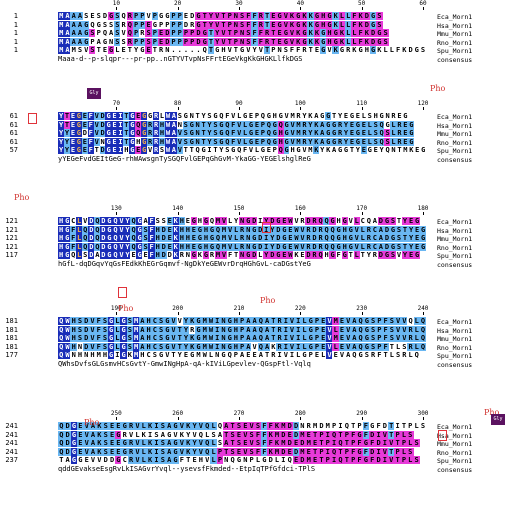 The image size is (514, 512). What do you see at coordinates (79, 221) in the screenshot?
I see `residue: L` at bounding box center [79, 221].